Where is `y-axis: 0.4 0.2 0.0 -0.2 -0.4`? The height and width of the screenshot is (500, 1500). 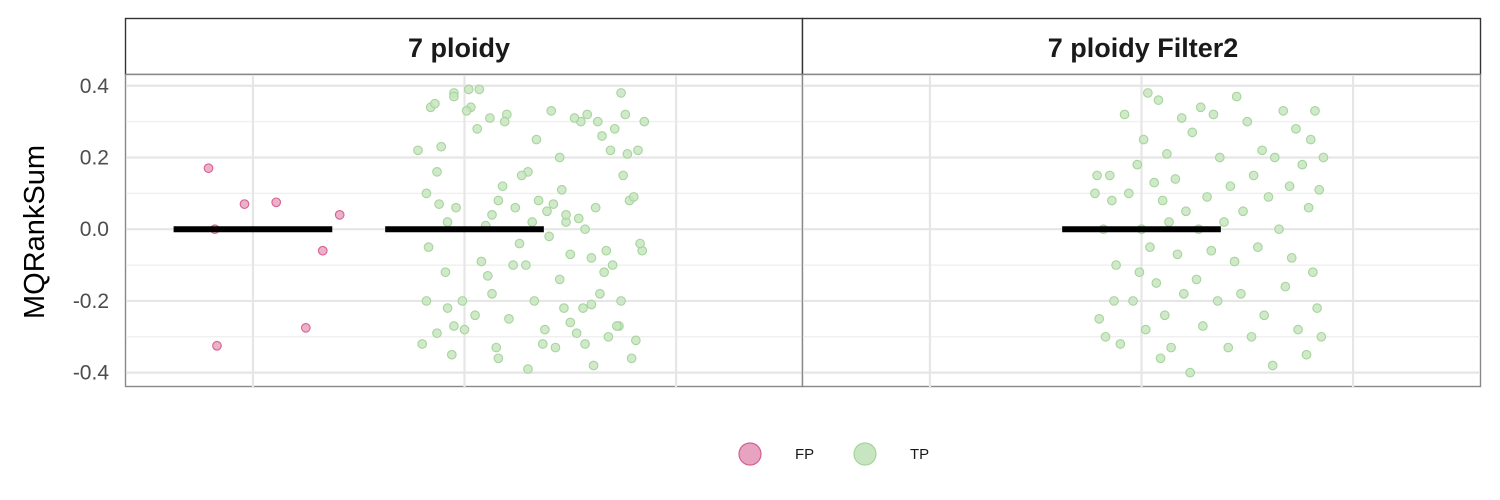
y-axis: 0.4 0.2 0.0 -0.2 -0.4 is located at coordinates (91, 230).